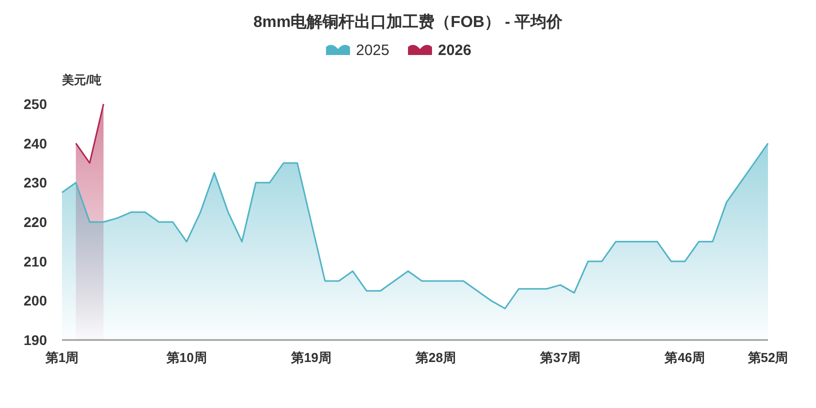 The width and height of the screenshot is (816, 408). What do you see at coordinates (36, 340) in the screenshot?
I see `y-tick-label: 190` at bounding box center [36, 340].